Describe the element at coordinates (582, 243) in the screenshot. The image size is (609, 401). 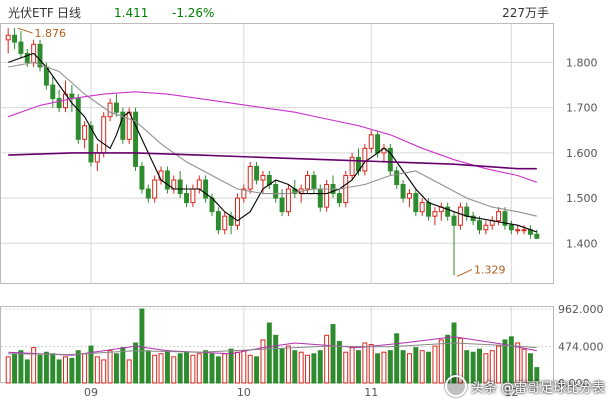
I see `price-tick-label: 1.400` at that location.